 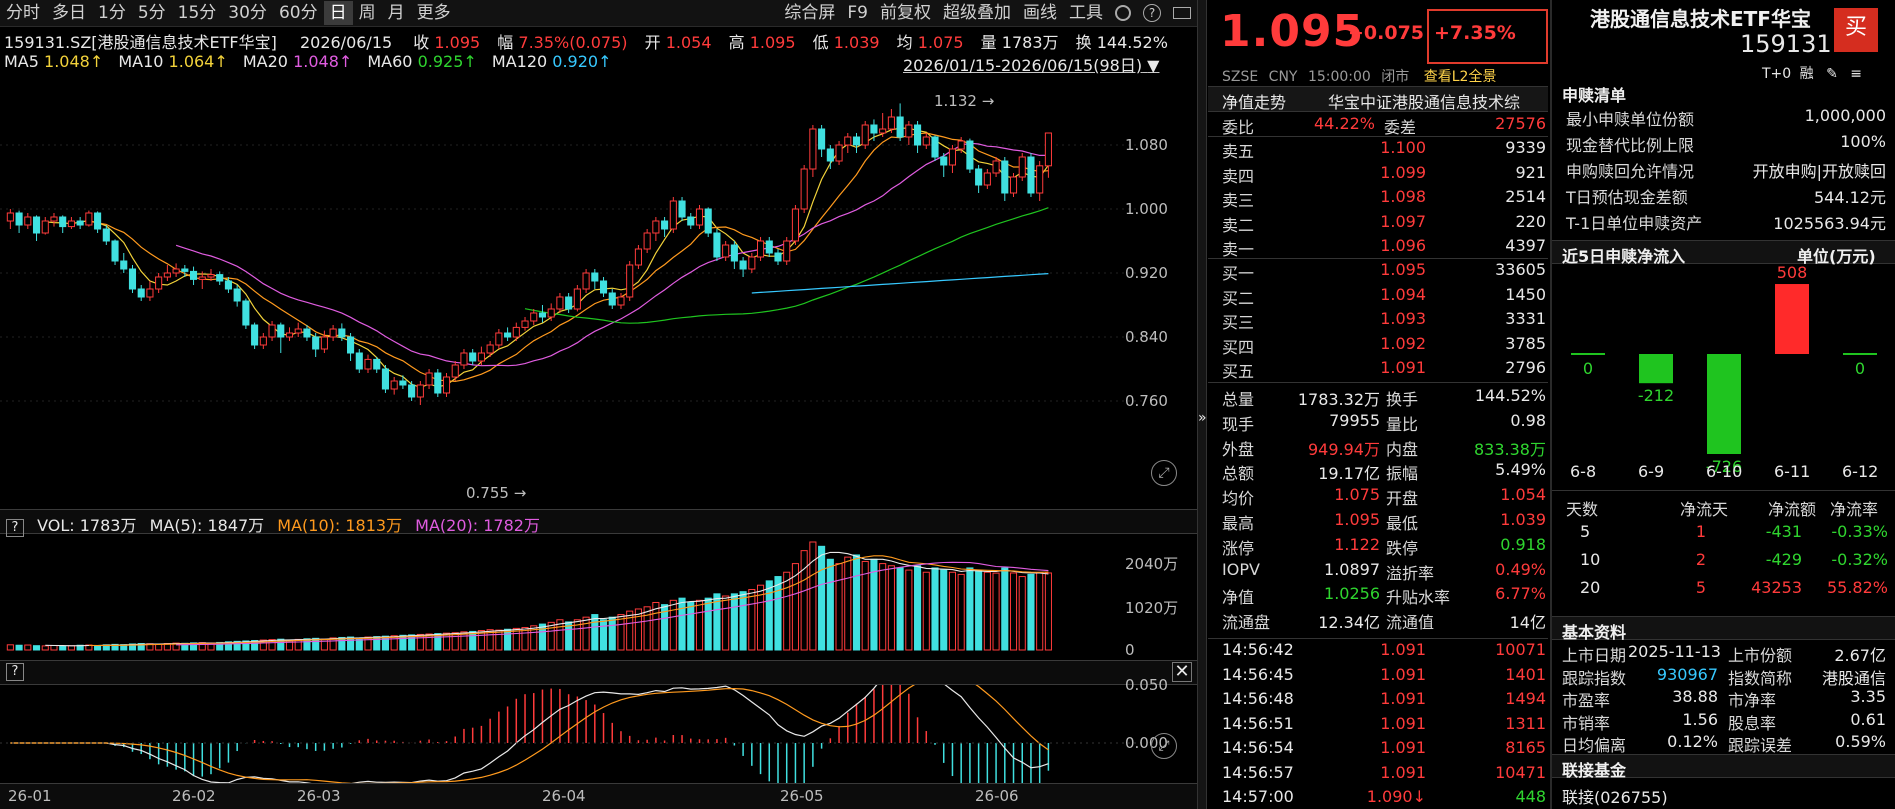 I want to click on tool-menu-item: 综合屏, so click(x=810, y=13).